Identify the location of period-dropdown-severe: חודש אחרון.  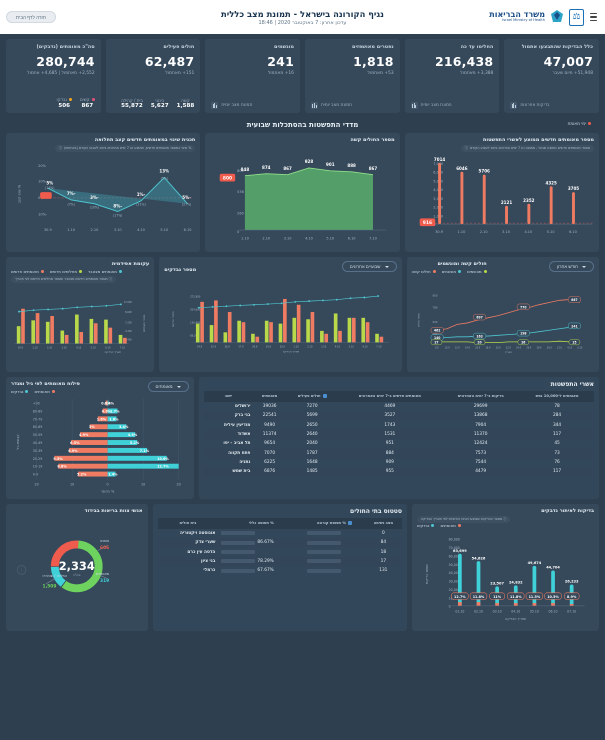
(571, 266).